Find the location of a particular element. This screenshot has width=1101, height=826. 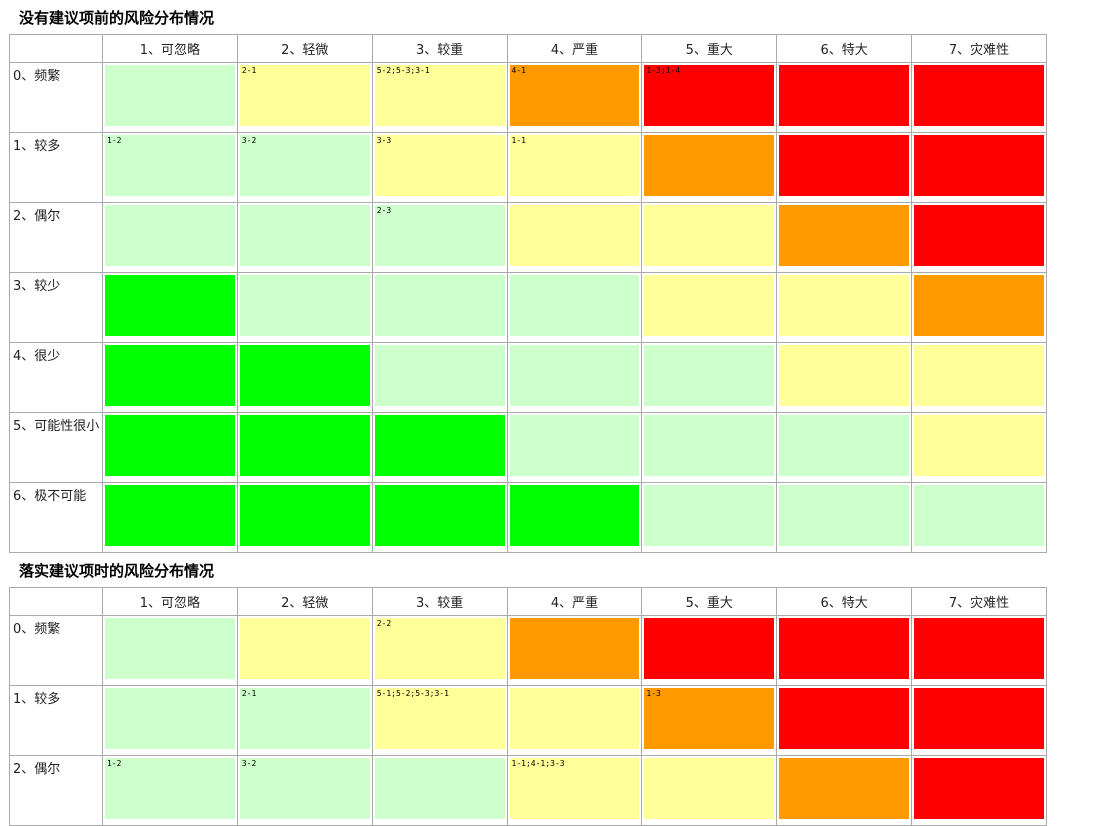

risk-row: 0、频繁 2-2 is located at coordinates (528, 650).